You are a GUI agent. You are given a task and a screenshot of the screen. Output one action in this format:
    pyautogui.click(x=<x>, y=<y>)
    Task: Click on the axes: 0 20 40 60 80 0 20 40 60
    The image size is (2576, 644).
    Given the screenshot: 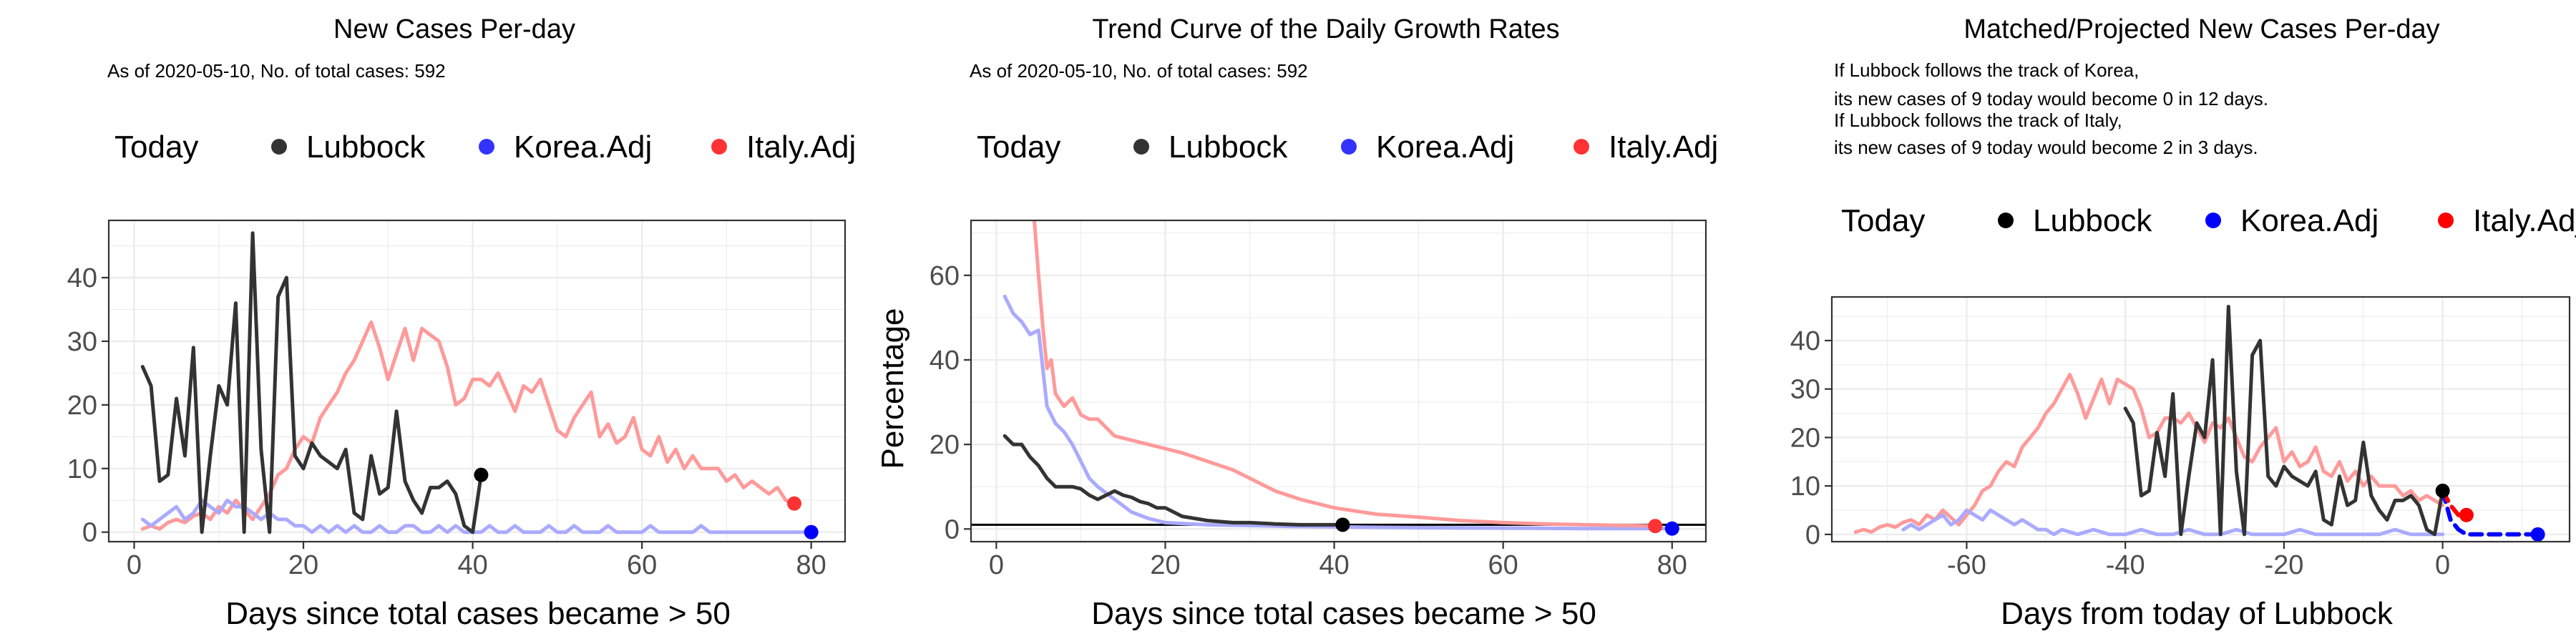 What is the action you would take?
    pyautogui.click(x=1308, y=420)
    